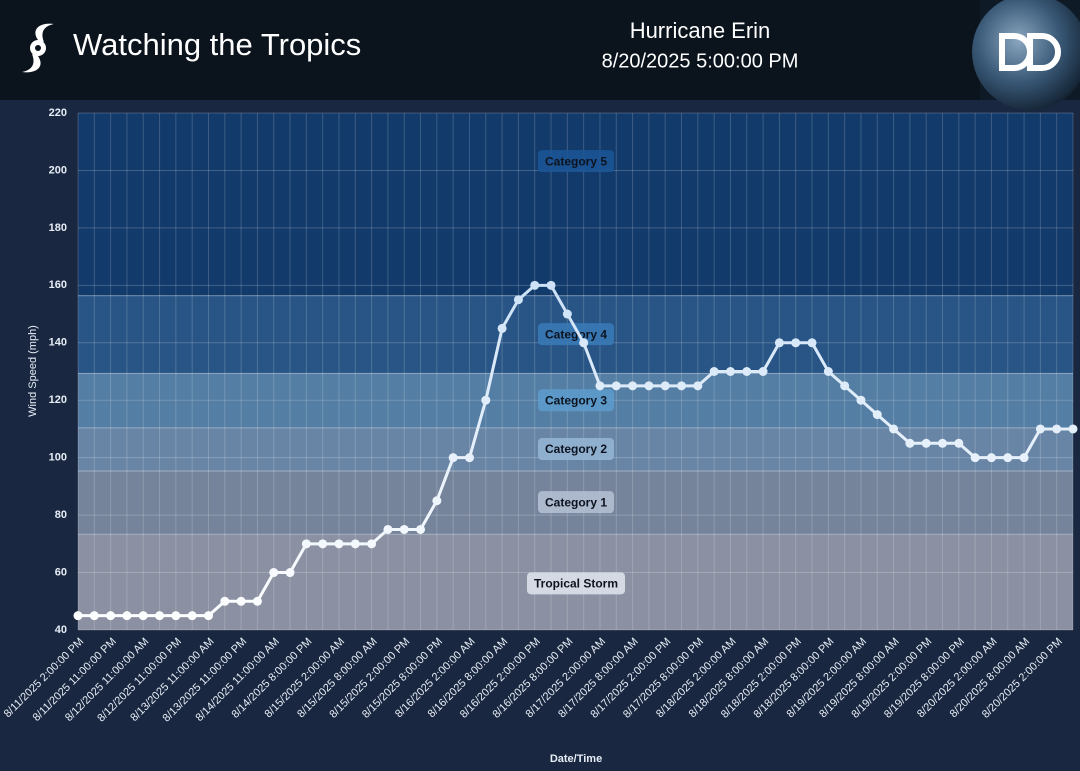 This screenshot has width=1080, height=771. Describe the element at coordinates (58, 170) in the screenshot. I see `y-tick-label: 200` at that location.